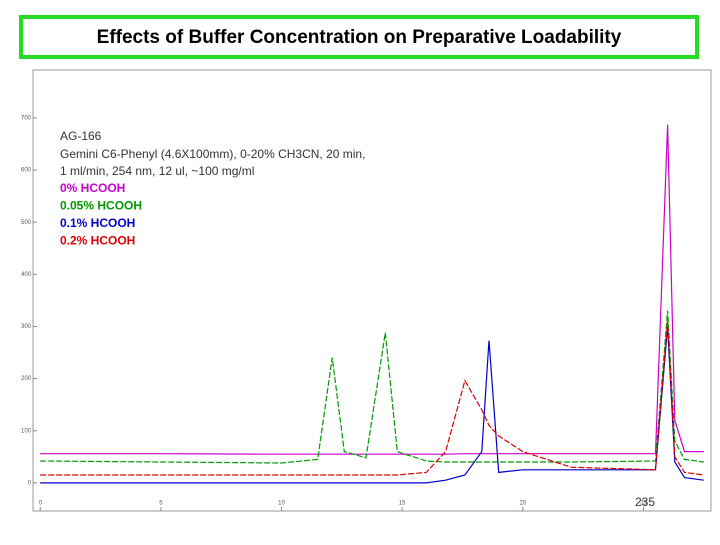  Describe the element at coordinates (522, 504) in the screenshot. I see `x-tick-label: 20` at that location.